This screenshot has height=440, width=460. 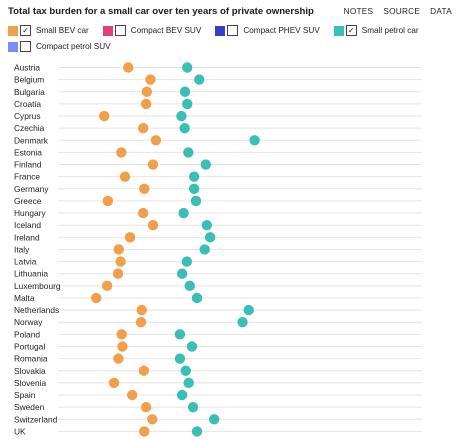 I want to click on dot-small-petrol-car-hungary, so click(x=183, y=213).